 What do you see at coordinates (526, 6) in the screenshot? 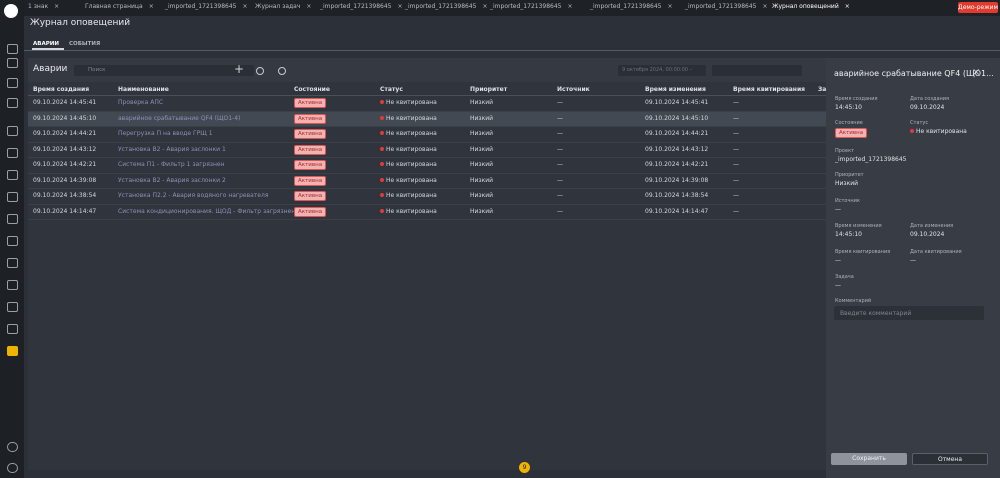
I see `tab-title: _imported_1721398645` at bounding box center [526, 6].